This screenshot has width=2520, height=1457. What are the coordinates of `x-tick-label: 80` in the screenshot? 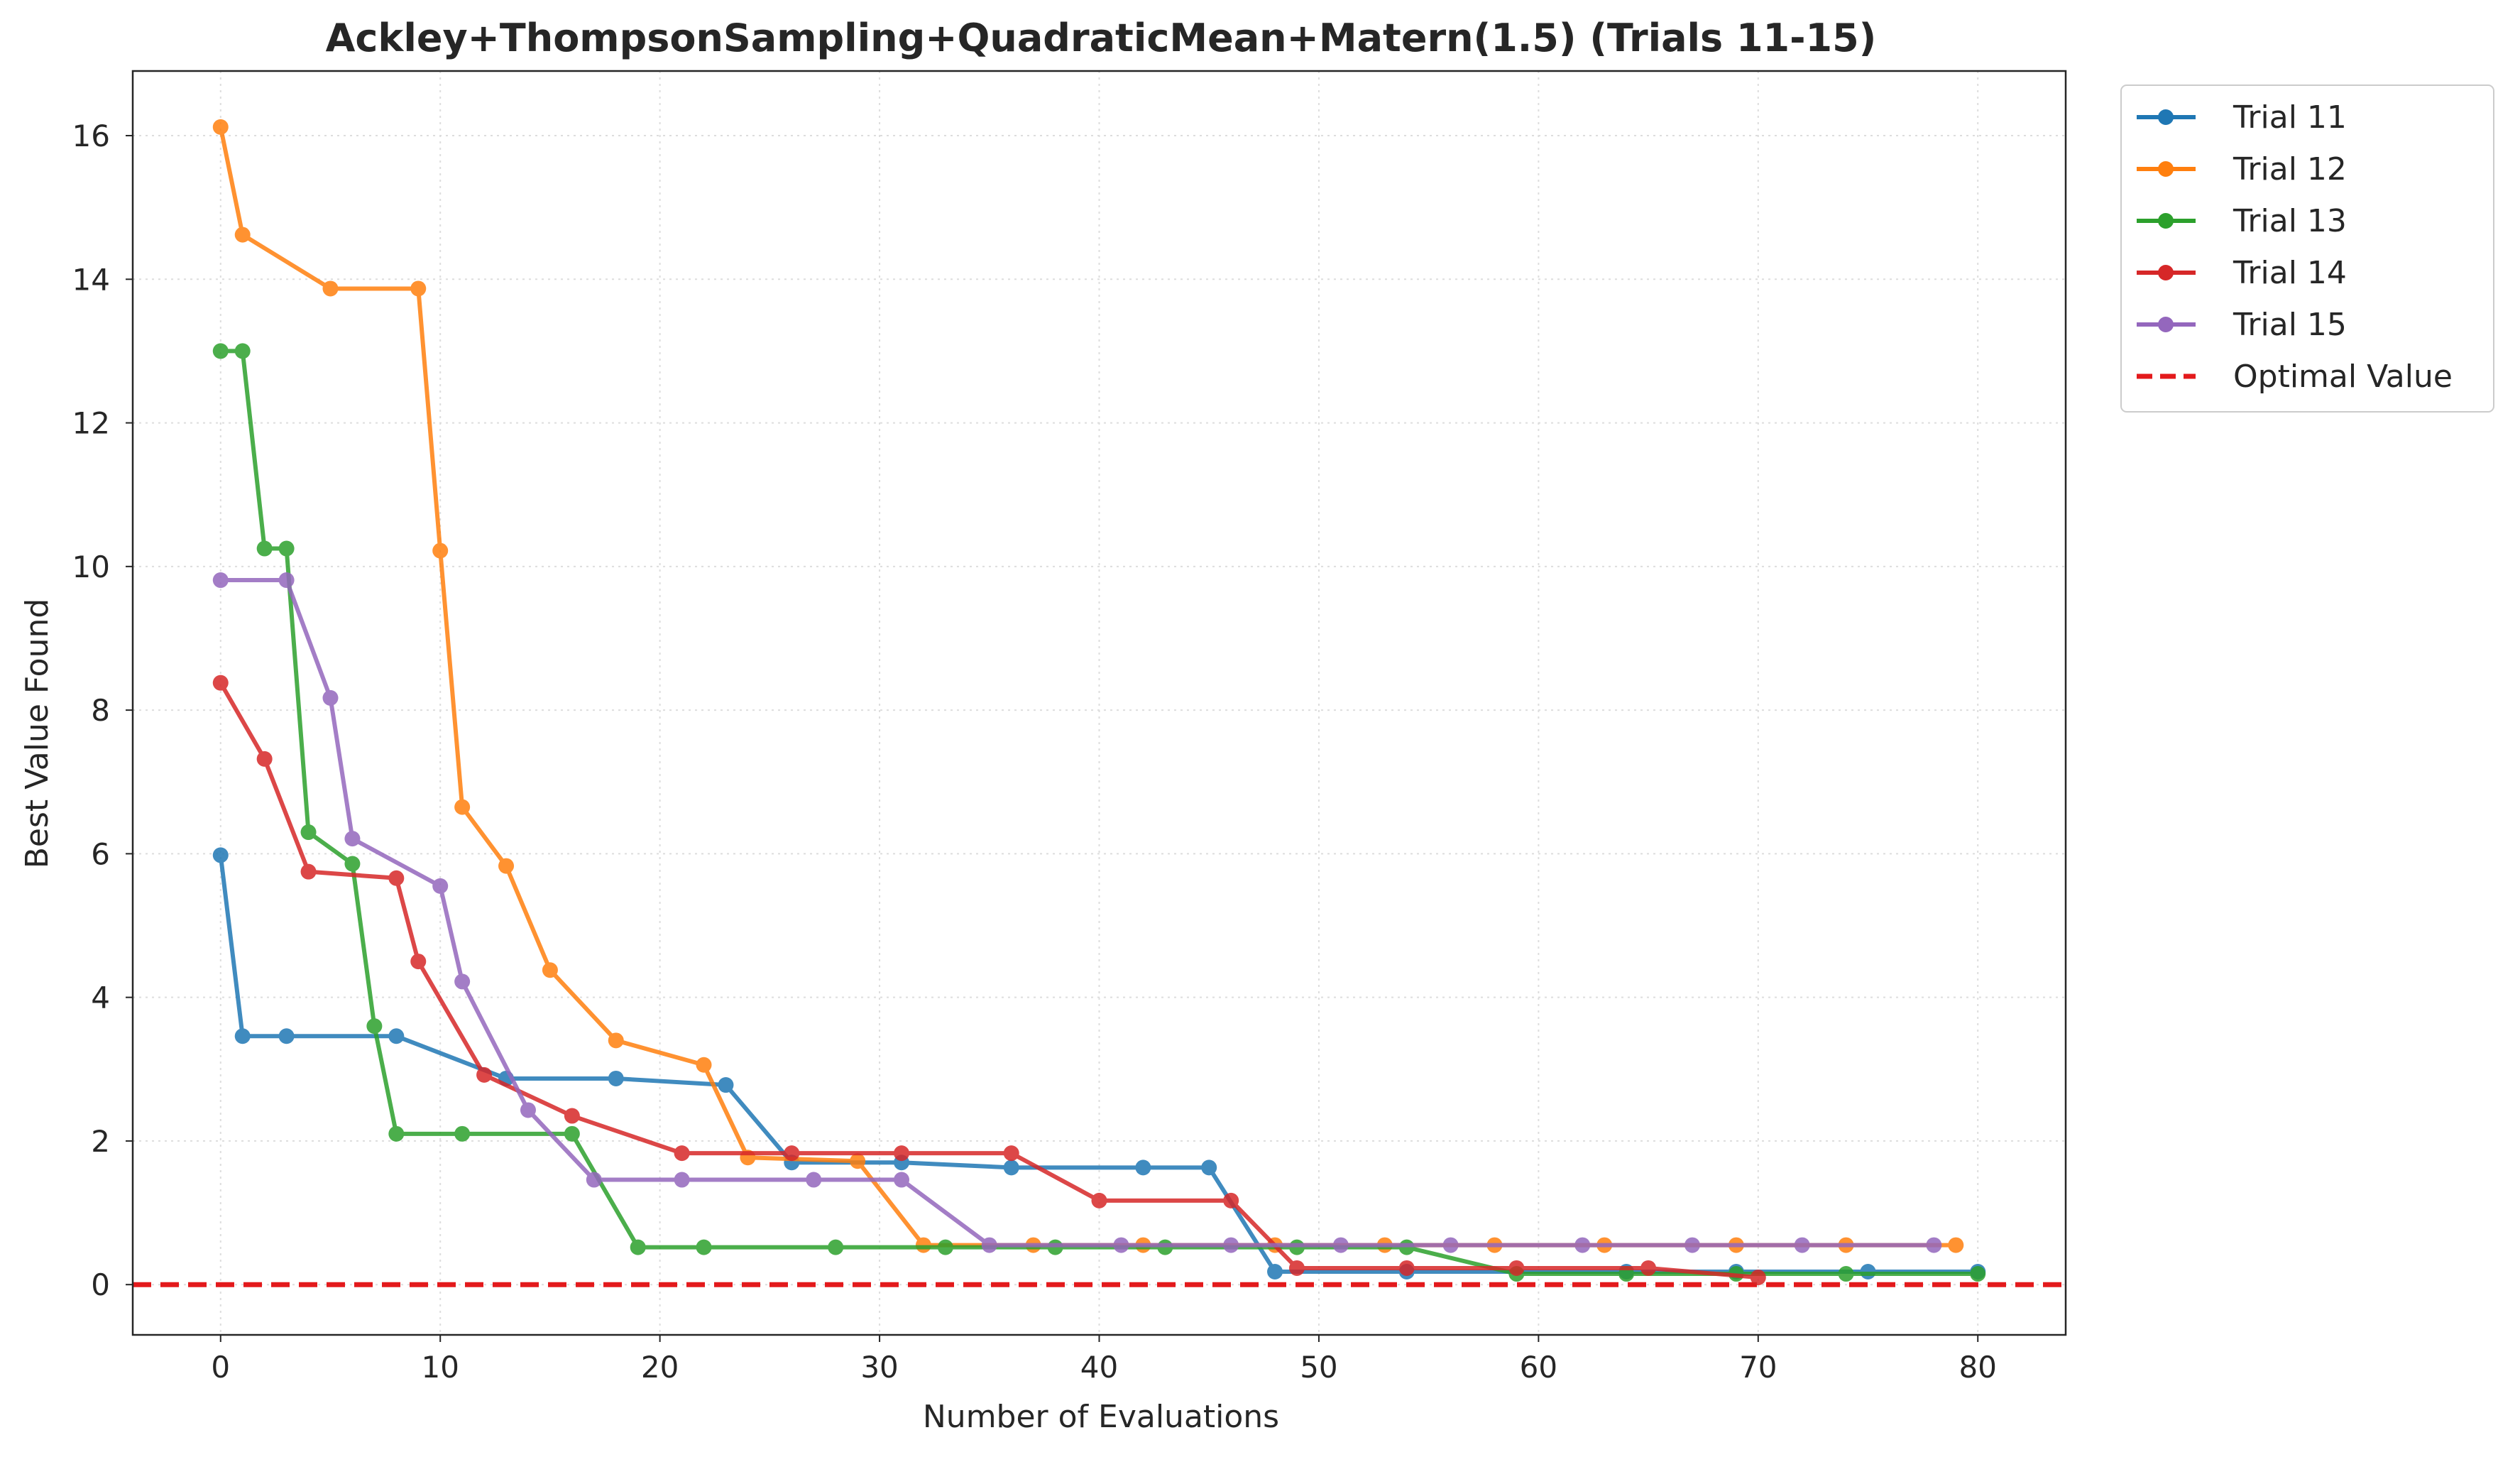 It's located at (1978, 1367).